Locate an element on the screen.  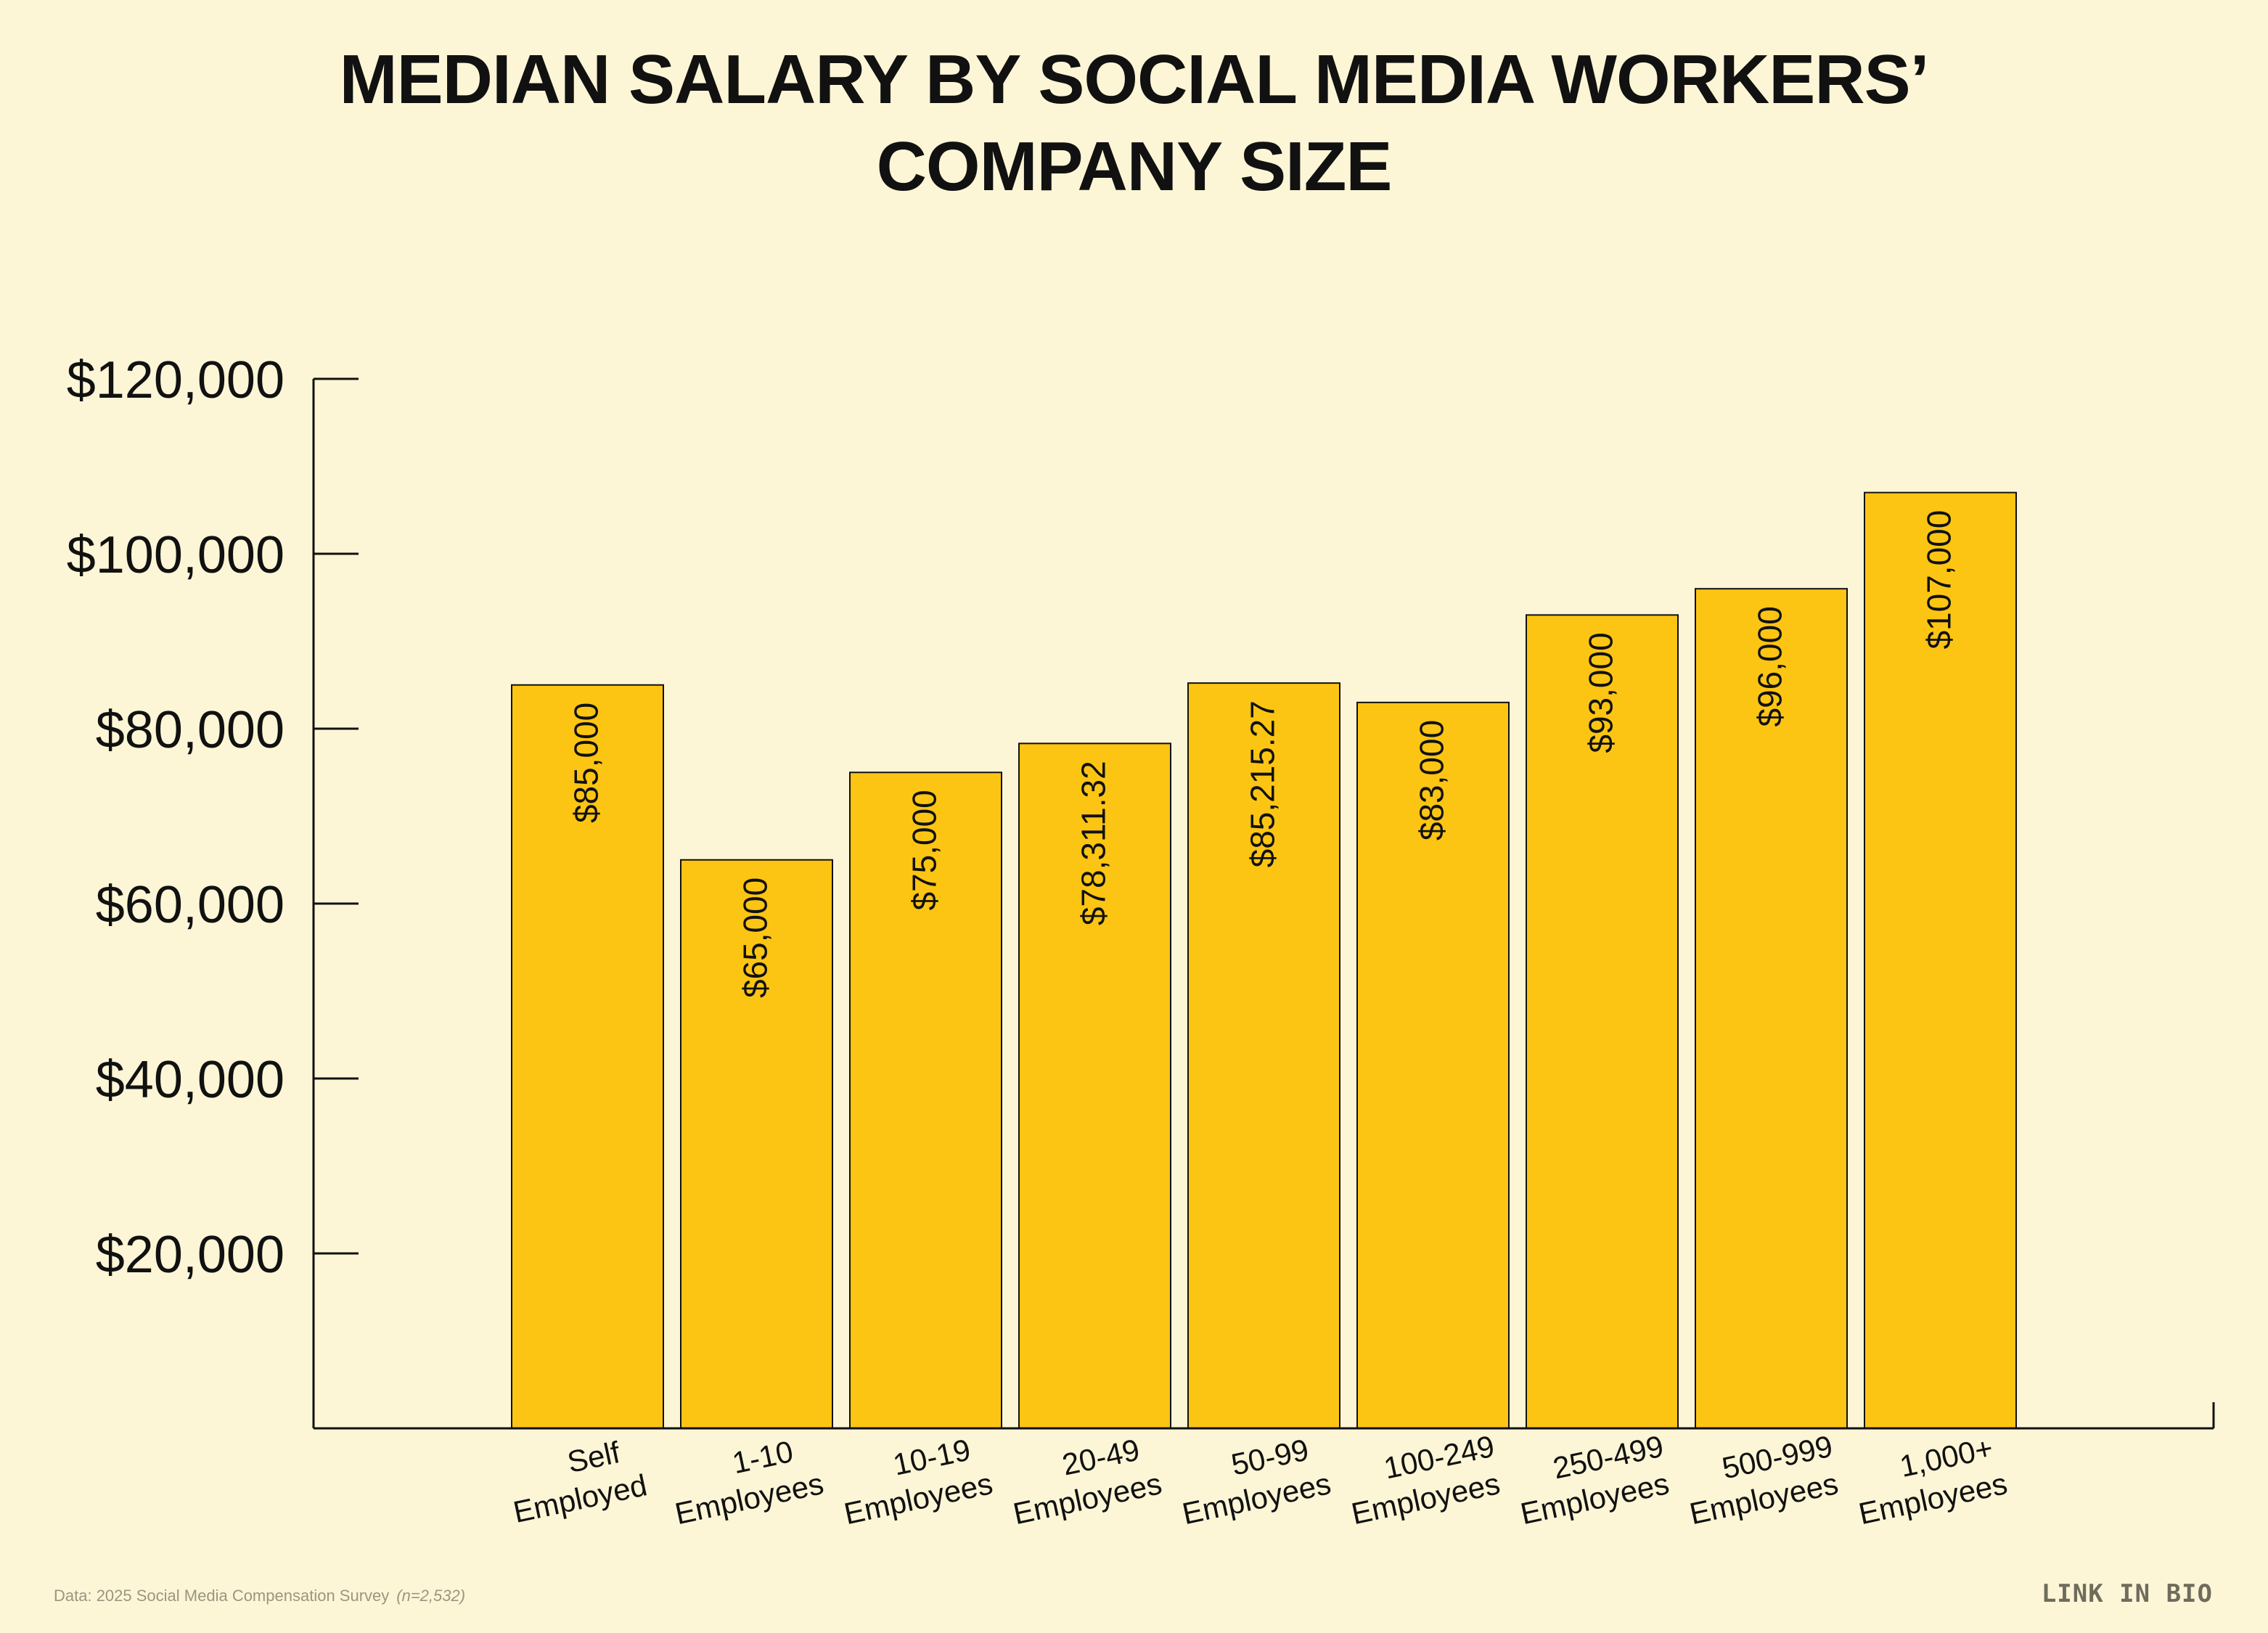
y-tick-label: $120,000 is located at coordinates (175, 380).